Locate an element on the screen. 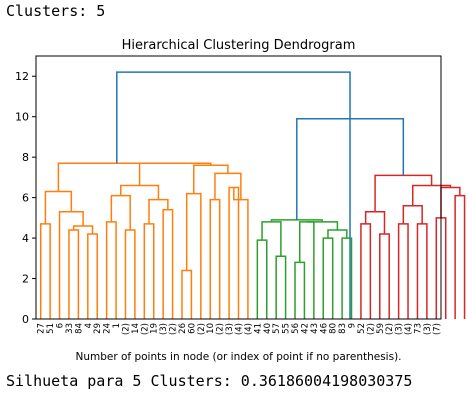  leaf-label: 4 is located at coordinates (89, 325).